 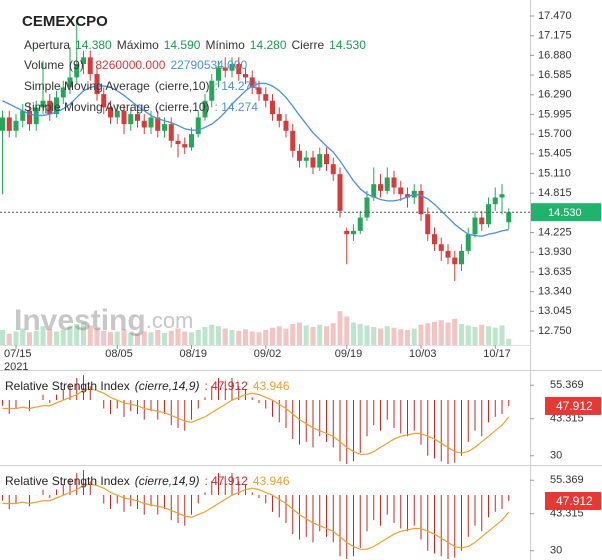 What do you see at coordinates (256, 421) in the screenshot?
I see `signal-line` at bounding box center [256, 421].